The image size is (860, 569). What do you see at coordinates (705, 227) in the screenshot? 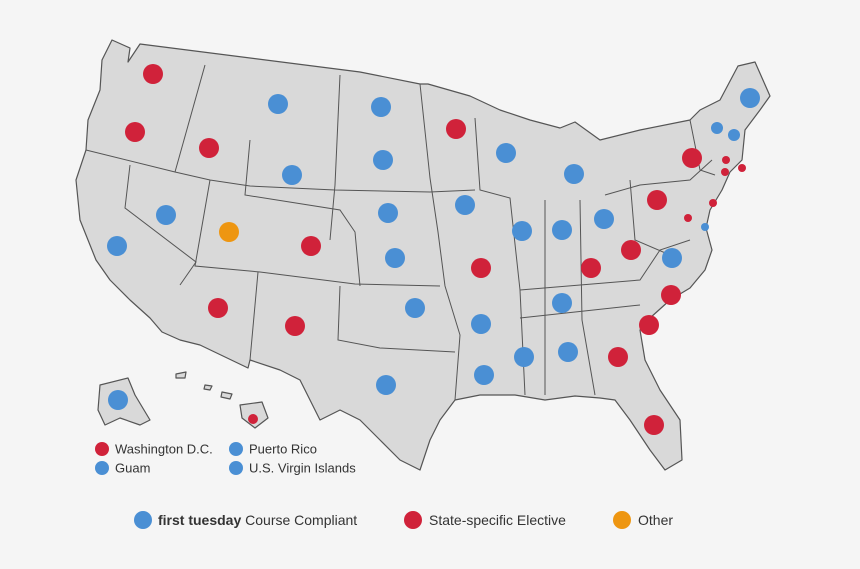
I see `state-marker-de` at bounding box center [705, 227].